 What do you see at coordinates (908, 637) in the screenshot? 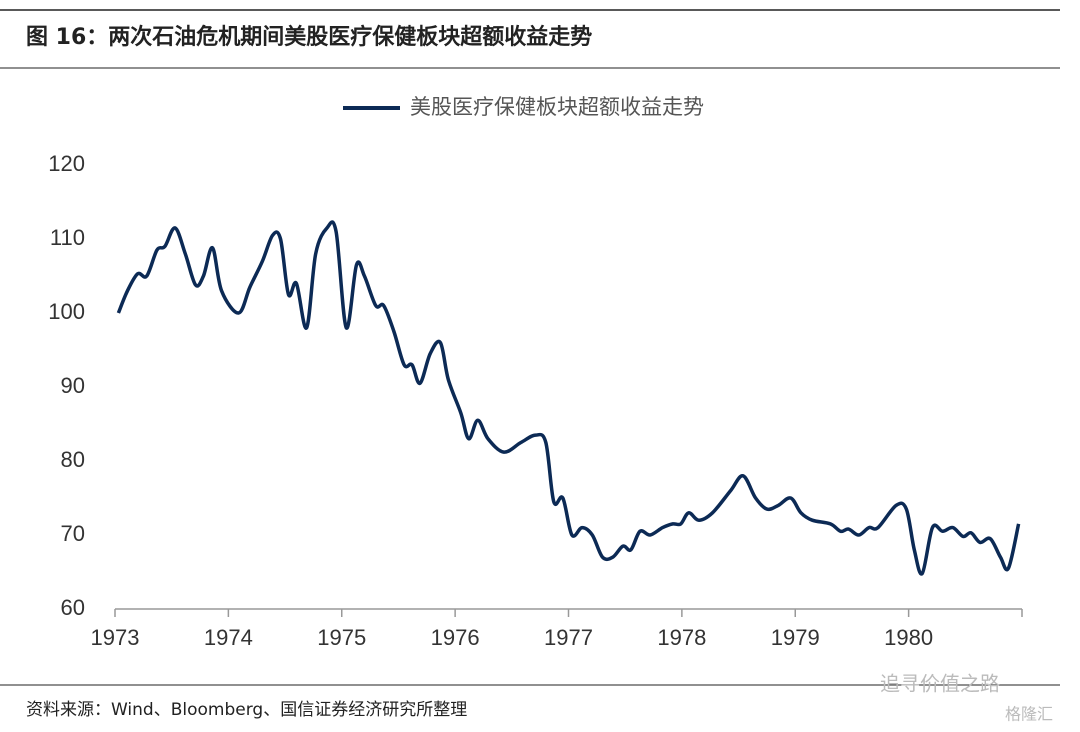
I see `x-tick-label: 1980` at bounding box center [908, 637].